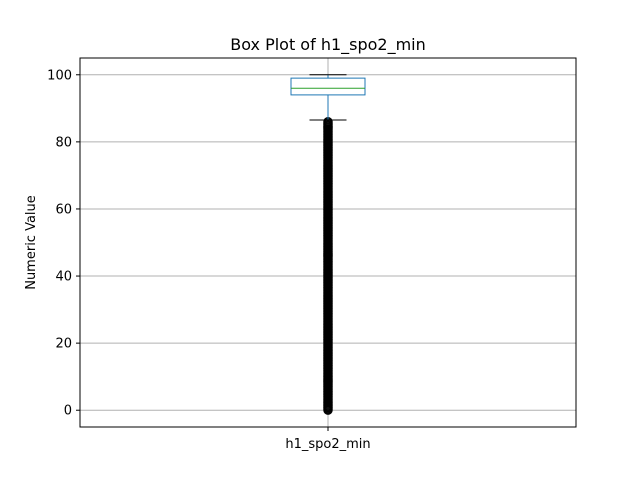 The height and width of the screenshot is (480, 640). Describe the element at coordinates (328, 244) in the screenshot. I see `box-plot-series` at that location.